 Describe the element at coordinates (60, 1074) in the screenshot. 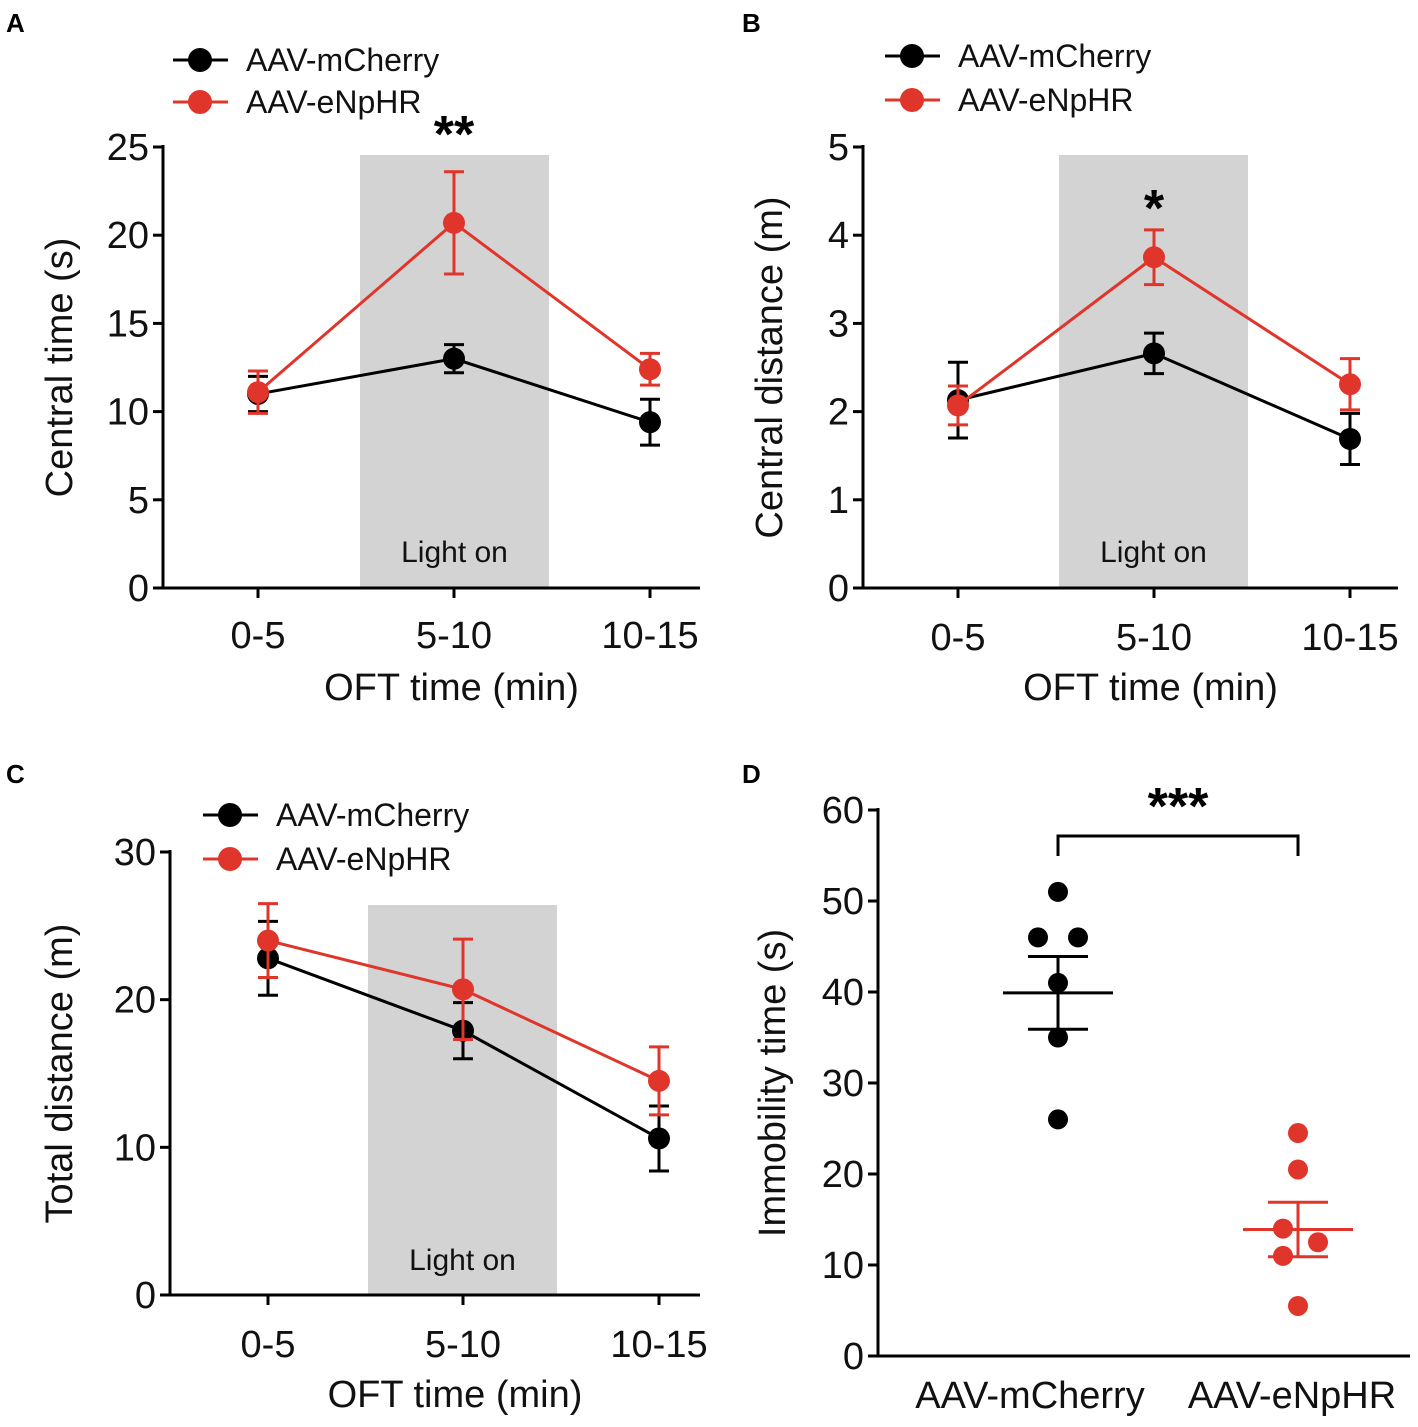

I see `y-axis-title: Total distance (m)` at that location.